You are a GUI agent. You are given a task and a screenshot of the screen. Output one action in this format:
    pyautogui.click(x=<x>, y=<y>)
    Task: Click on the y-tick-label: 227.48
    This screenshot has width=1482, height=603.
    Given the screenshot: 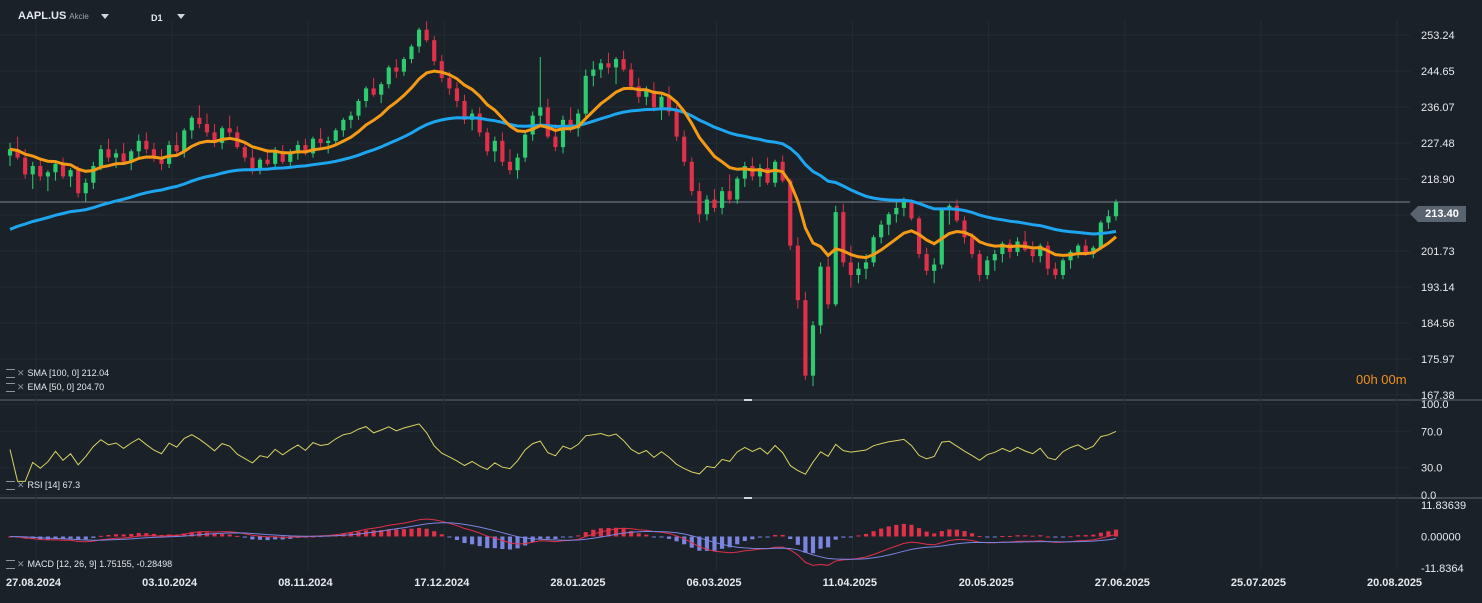 What is the action you would take?
    pyautogui.click(x=1438, y=144)
    